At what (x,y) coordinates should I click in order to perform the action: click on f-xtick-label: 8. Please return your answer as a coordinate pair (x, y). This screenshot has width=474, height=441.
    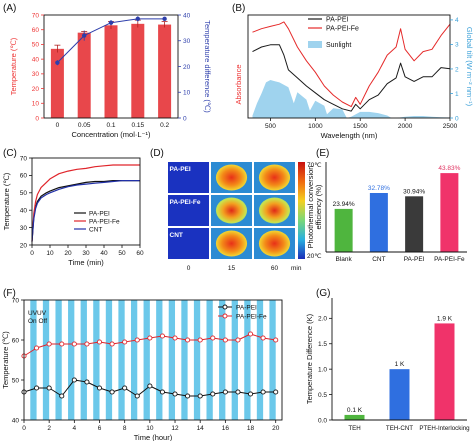
    Looking at the image, I should click on (125, 428).